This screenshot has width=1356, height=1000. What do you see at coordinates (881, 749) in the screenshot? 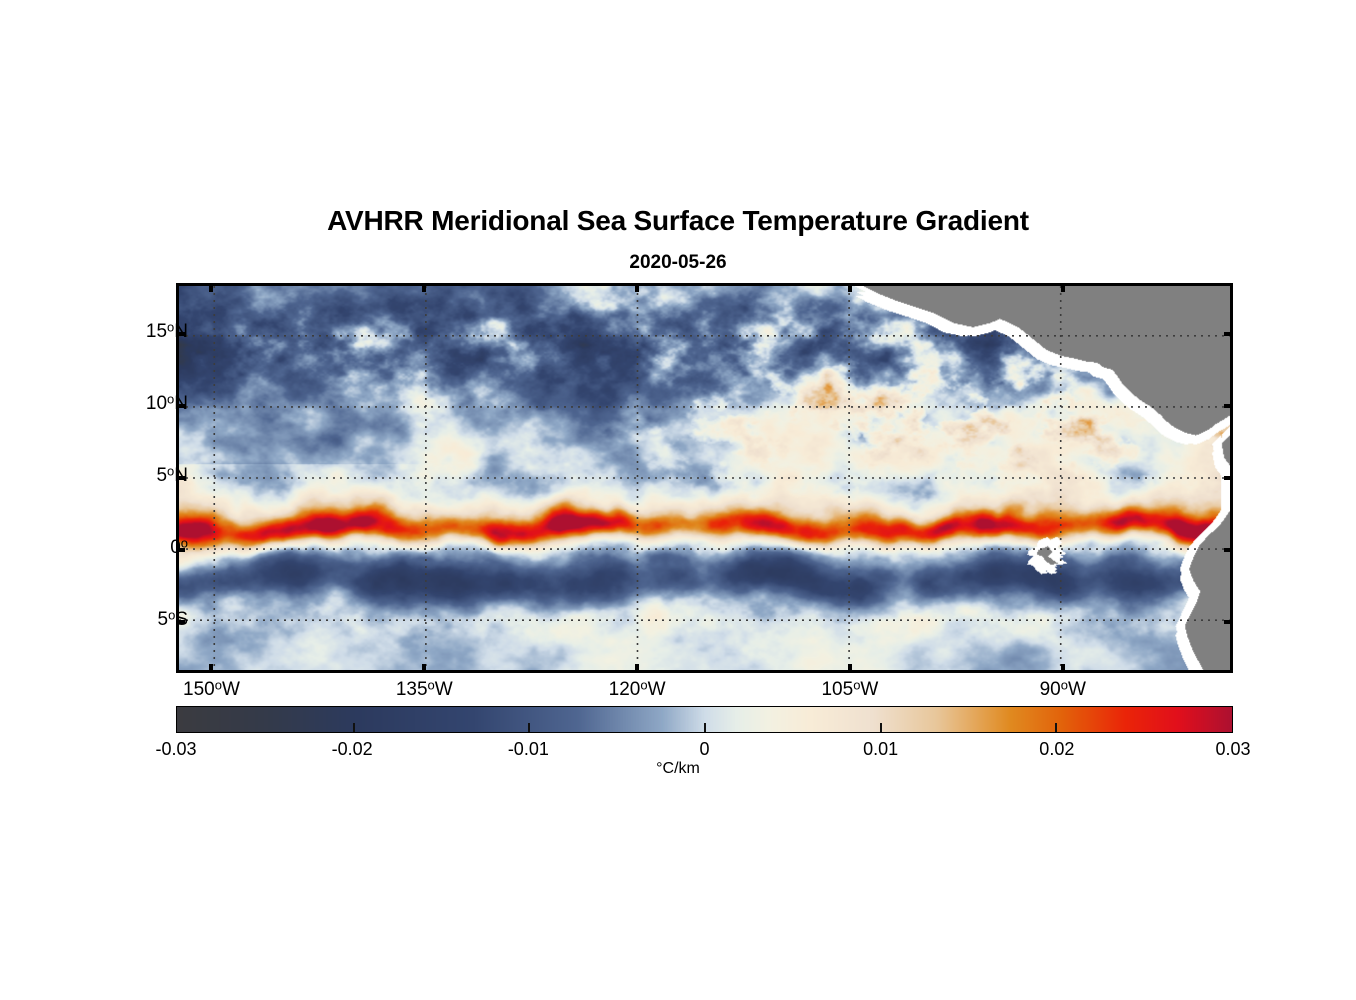
I see `colorbar-tick-label: 0.01` at bounding box center [881, 749].